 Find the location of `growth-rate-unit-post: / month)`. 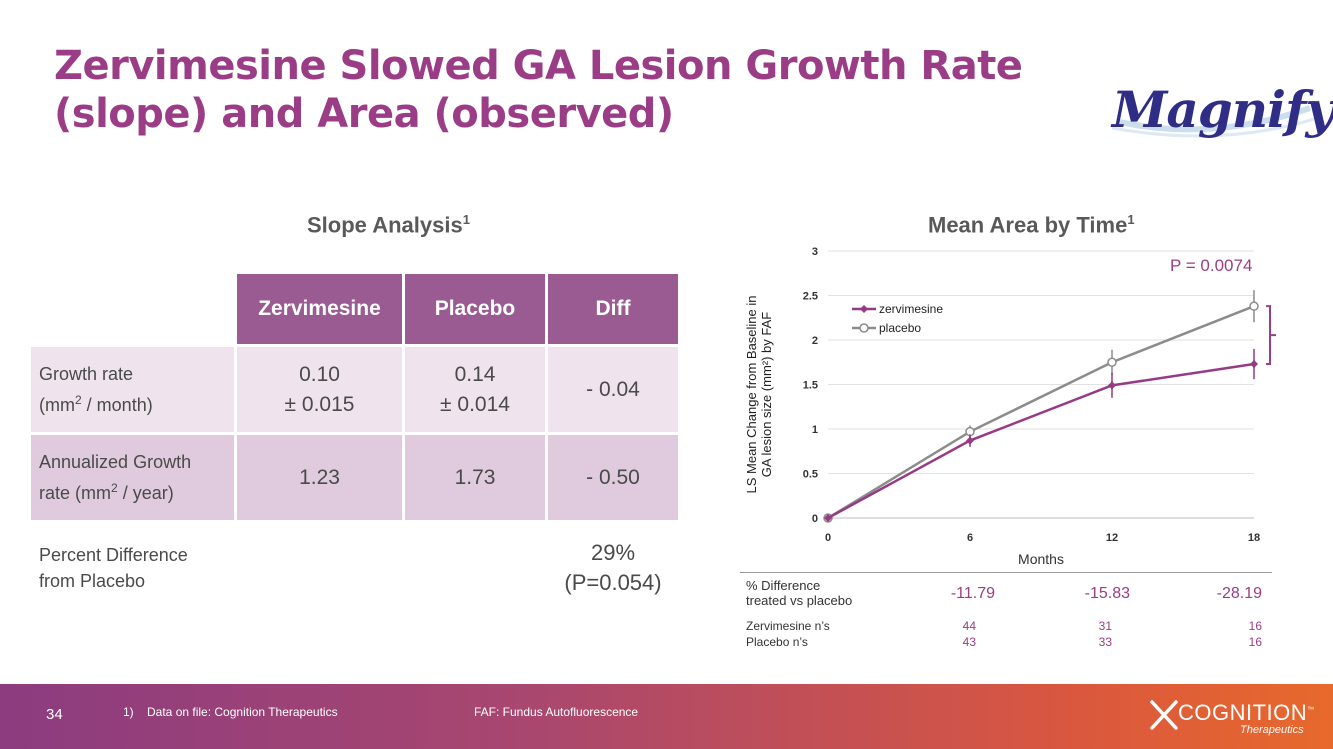

growth-rate-unit-post: / month) is located at coordinates (117, 405).